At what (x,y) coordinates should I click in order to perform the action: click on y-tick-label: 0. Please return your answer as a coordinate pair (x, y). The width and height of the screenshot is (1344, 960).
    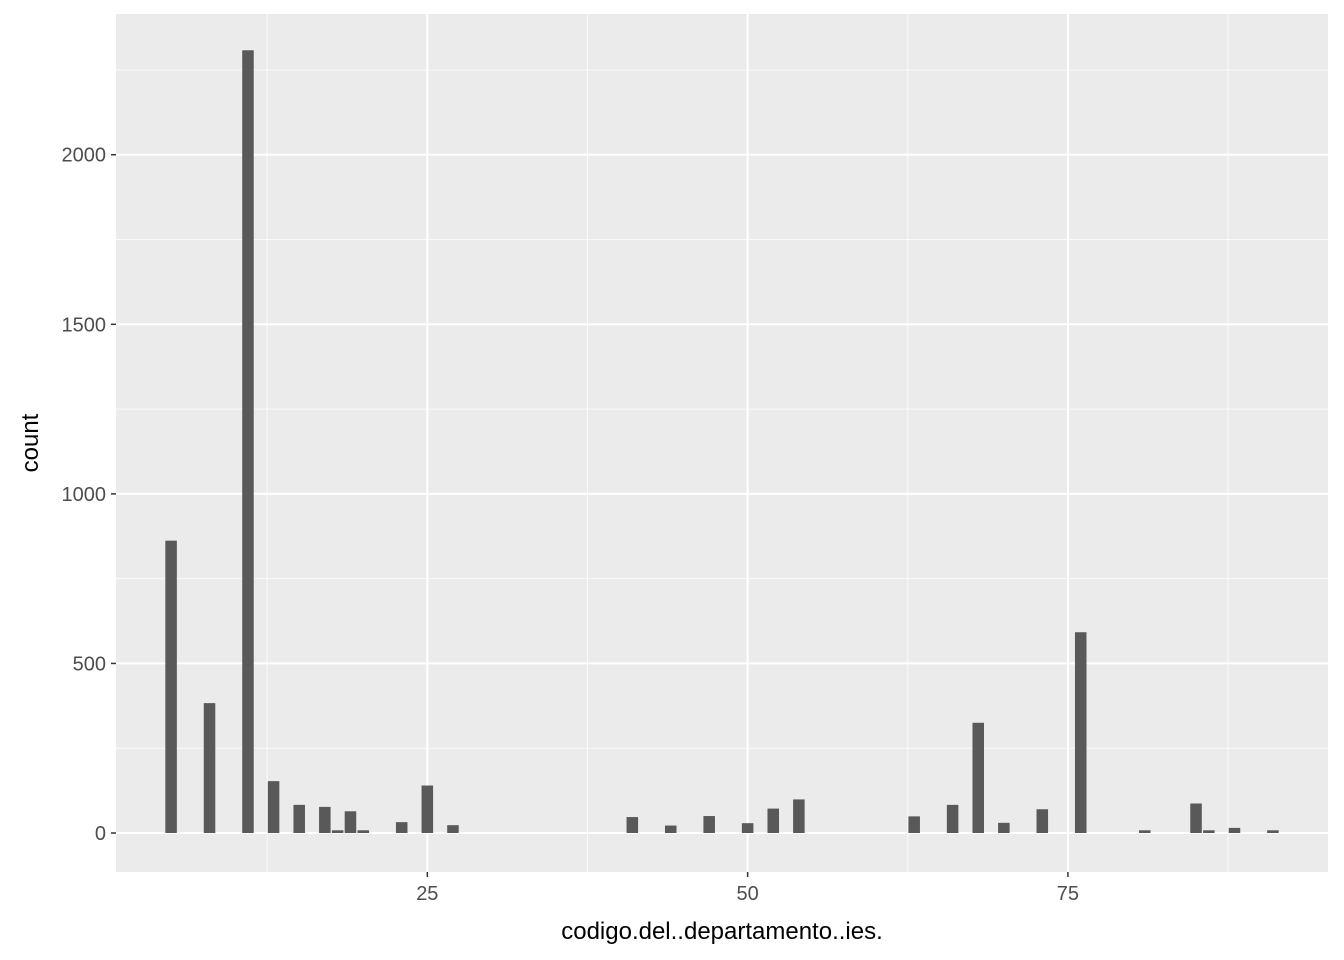
    Looking at the image, I should click on (100, 834).